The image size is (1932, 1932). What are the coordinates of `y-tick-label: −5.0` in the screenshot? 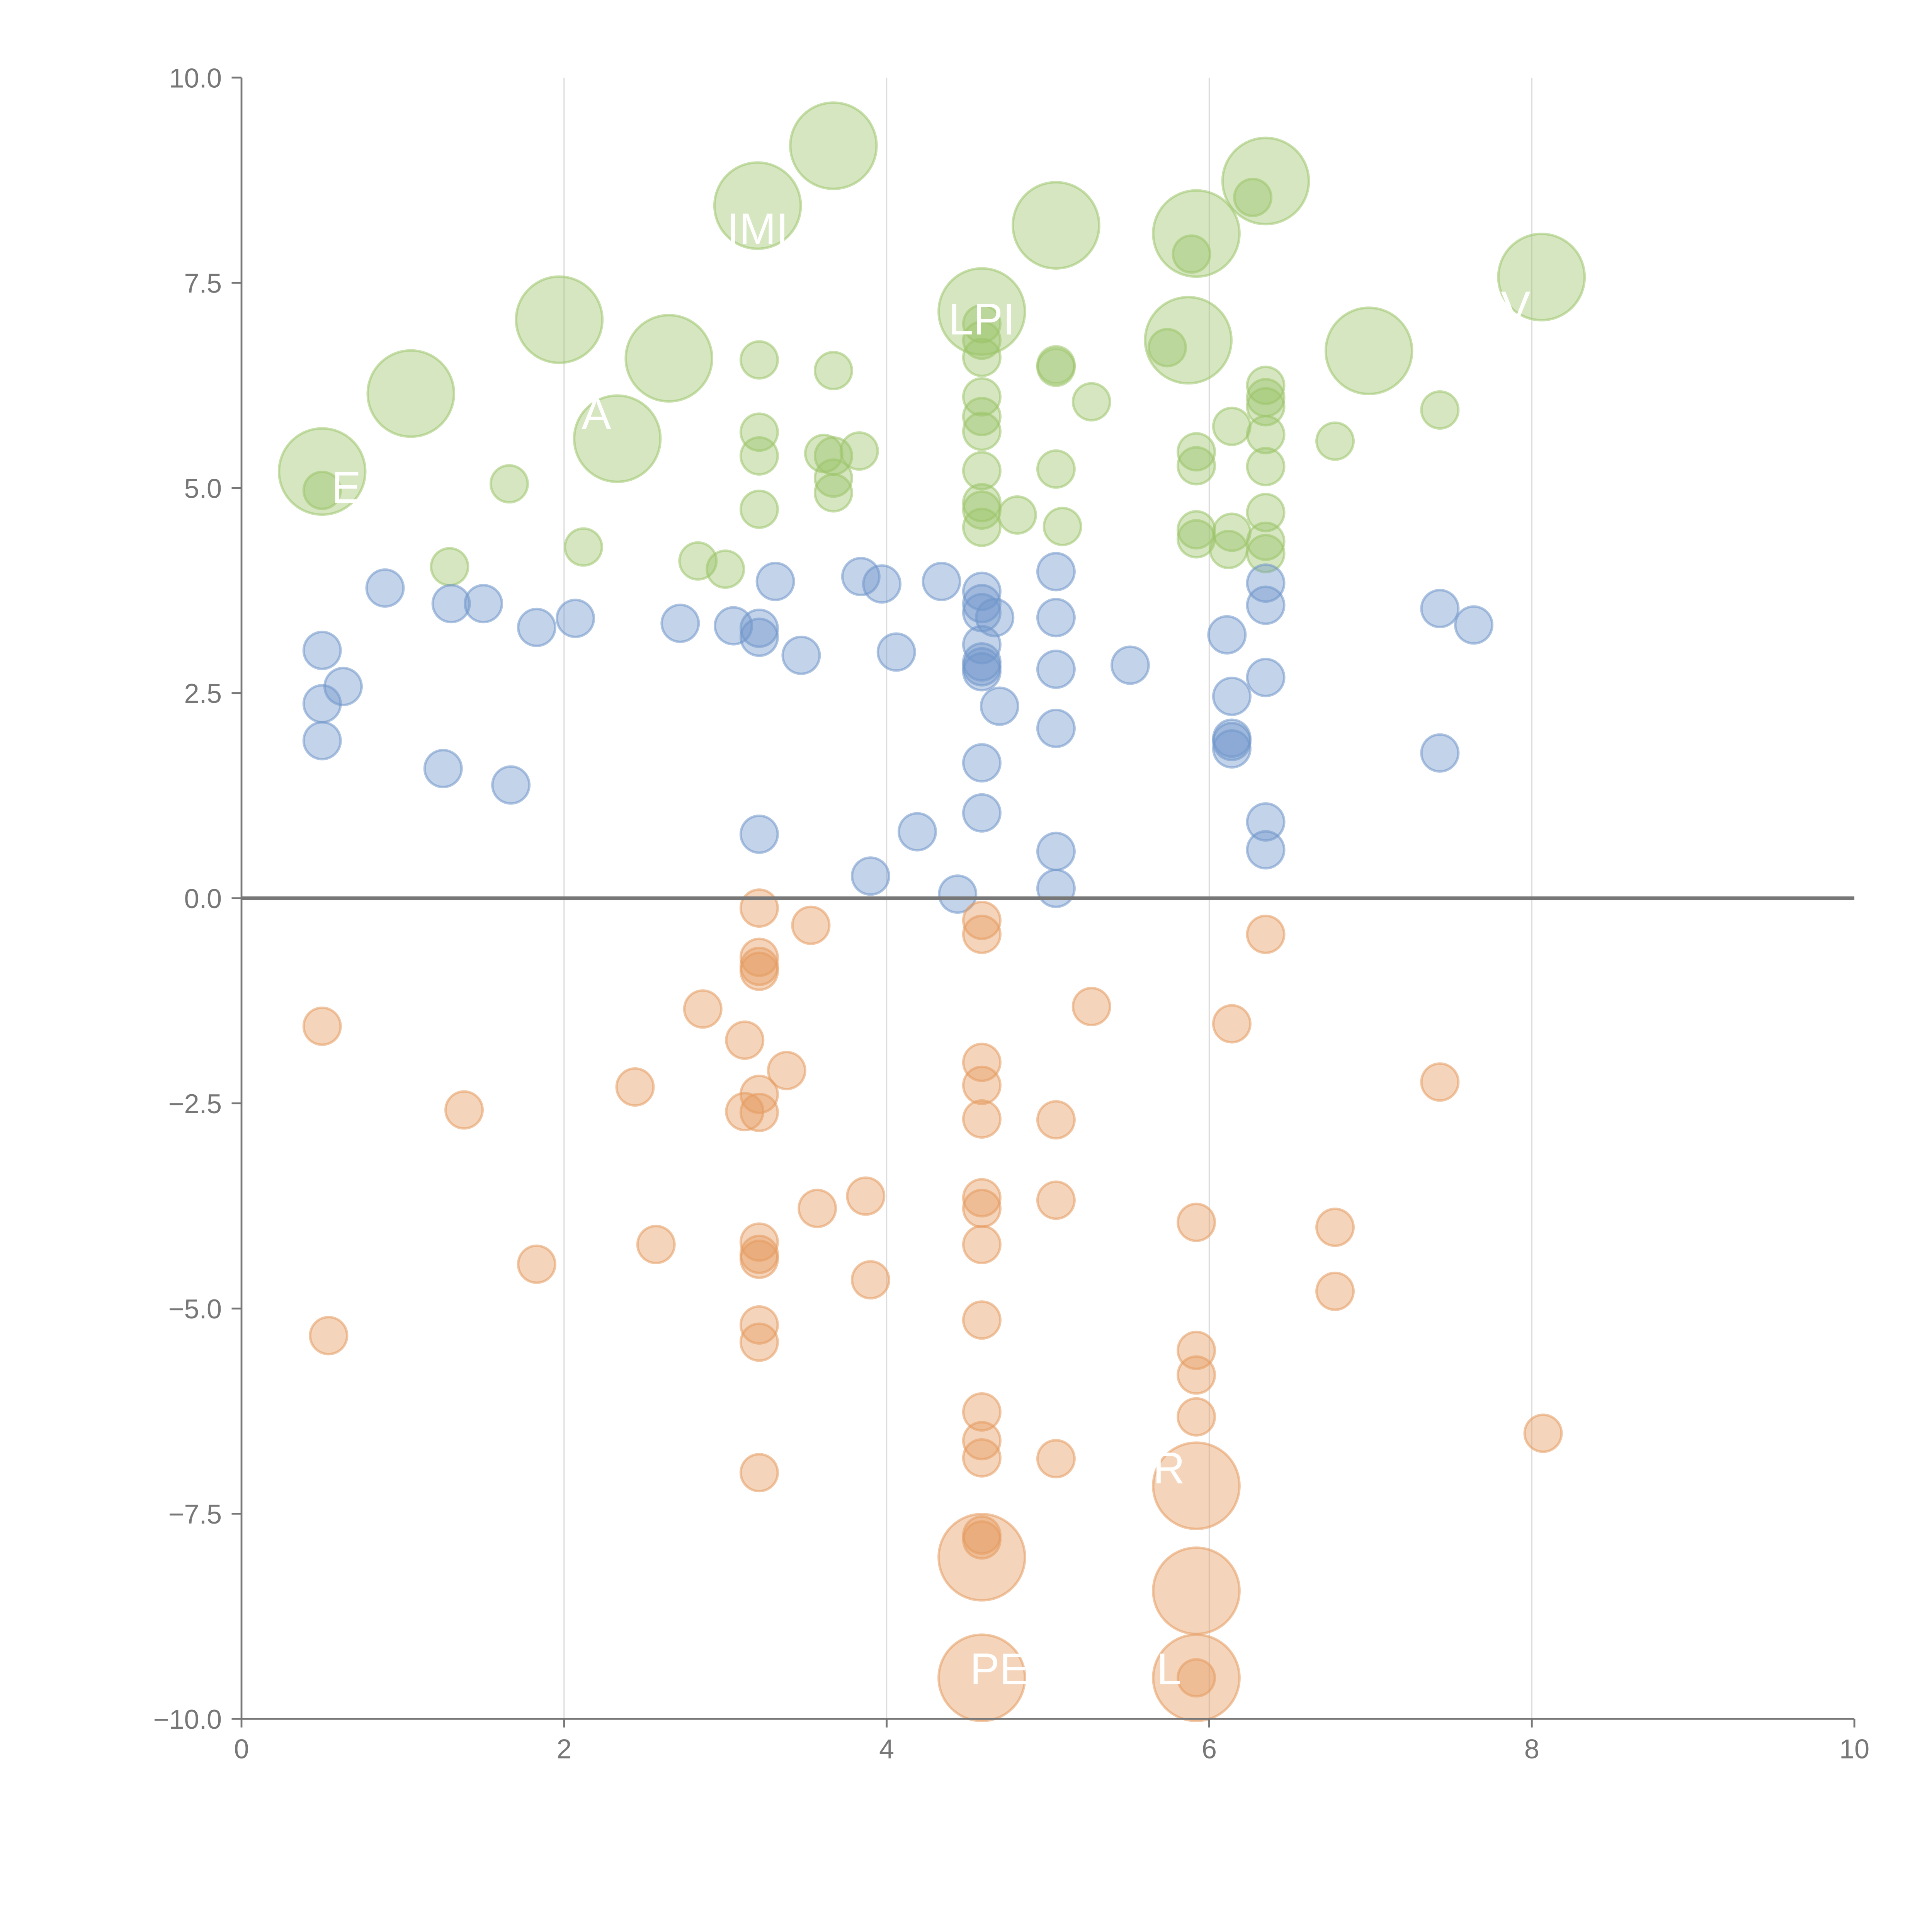 It's located at (195, 1309).